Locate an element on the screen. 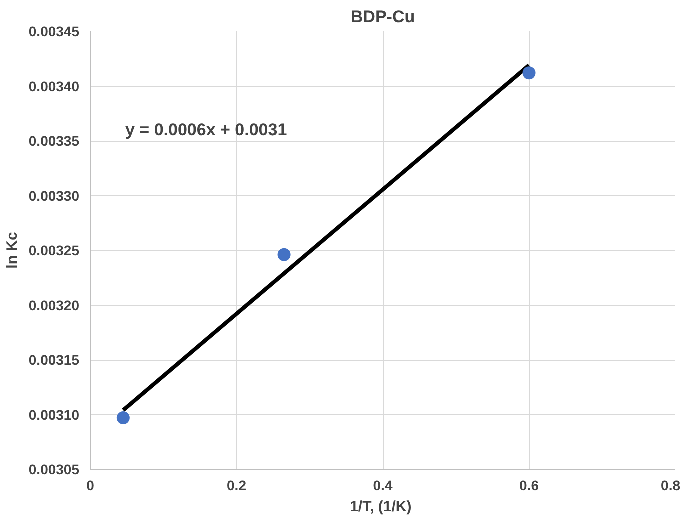 The width and height of the screenshot is (680, 518). x-tick-label: 0.2 is located at coordinates (237, 486).